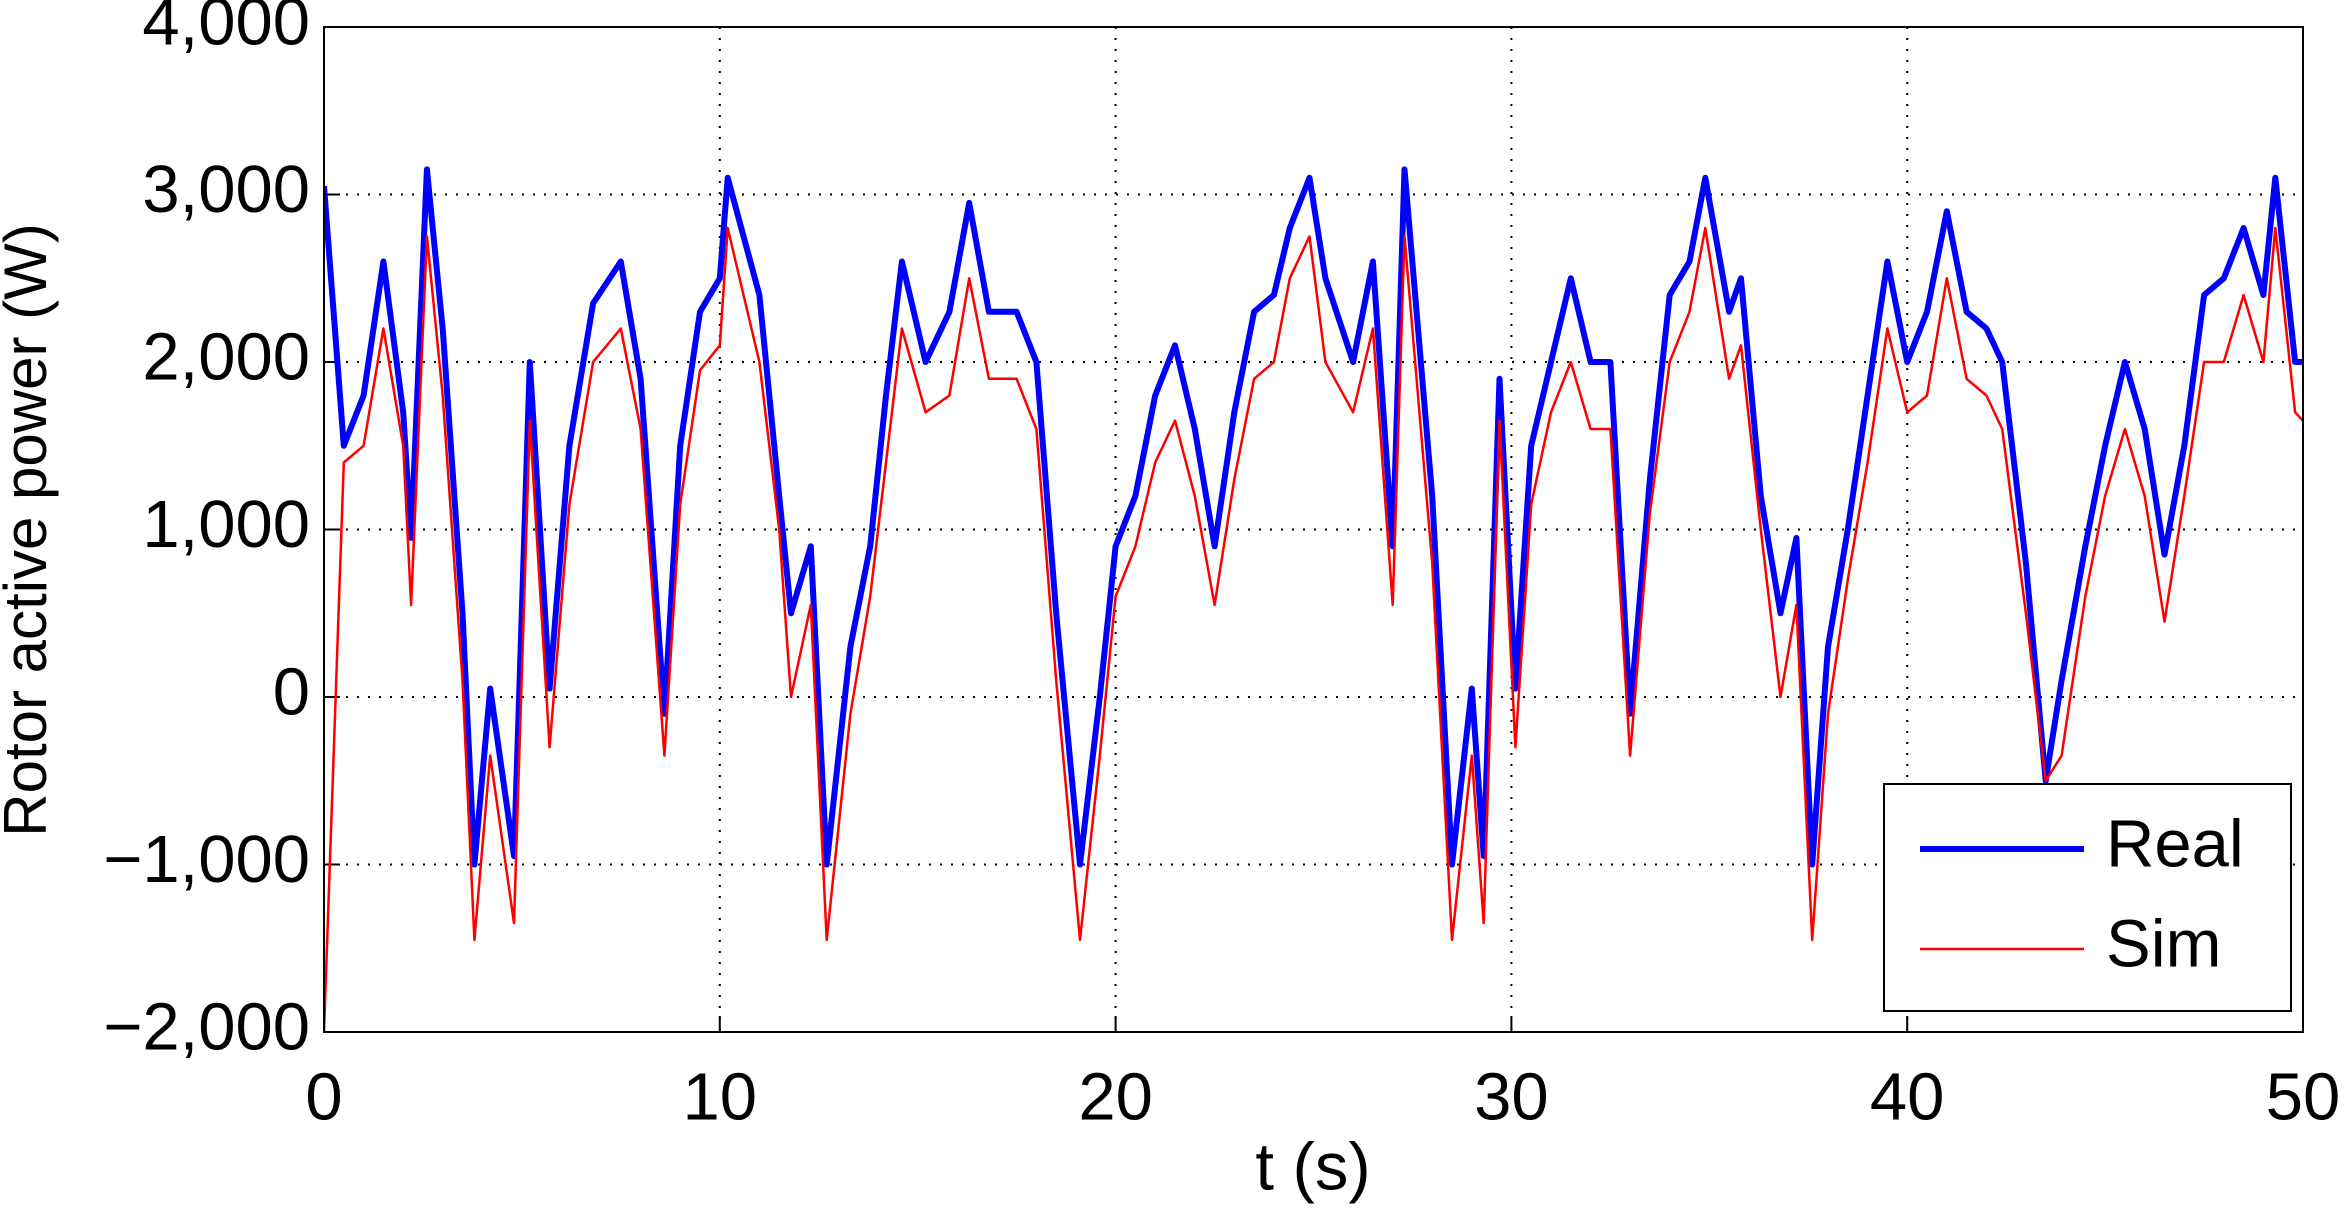 This screenshot has width=2345, height=1209. I want to click on y-tick-label: 0, so click(291, 692).